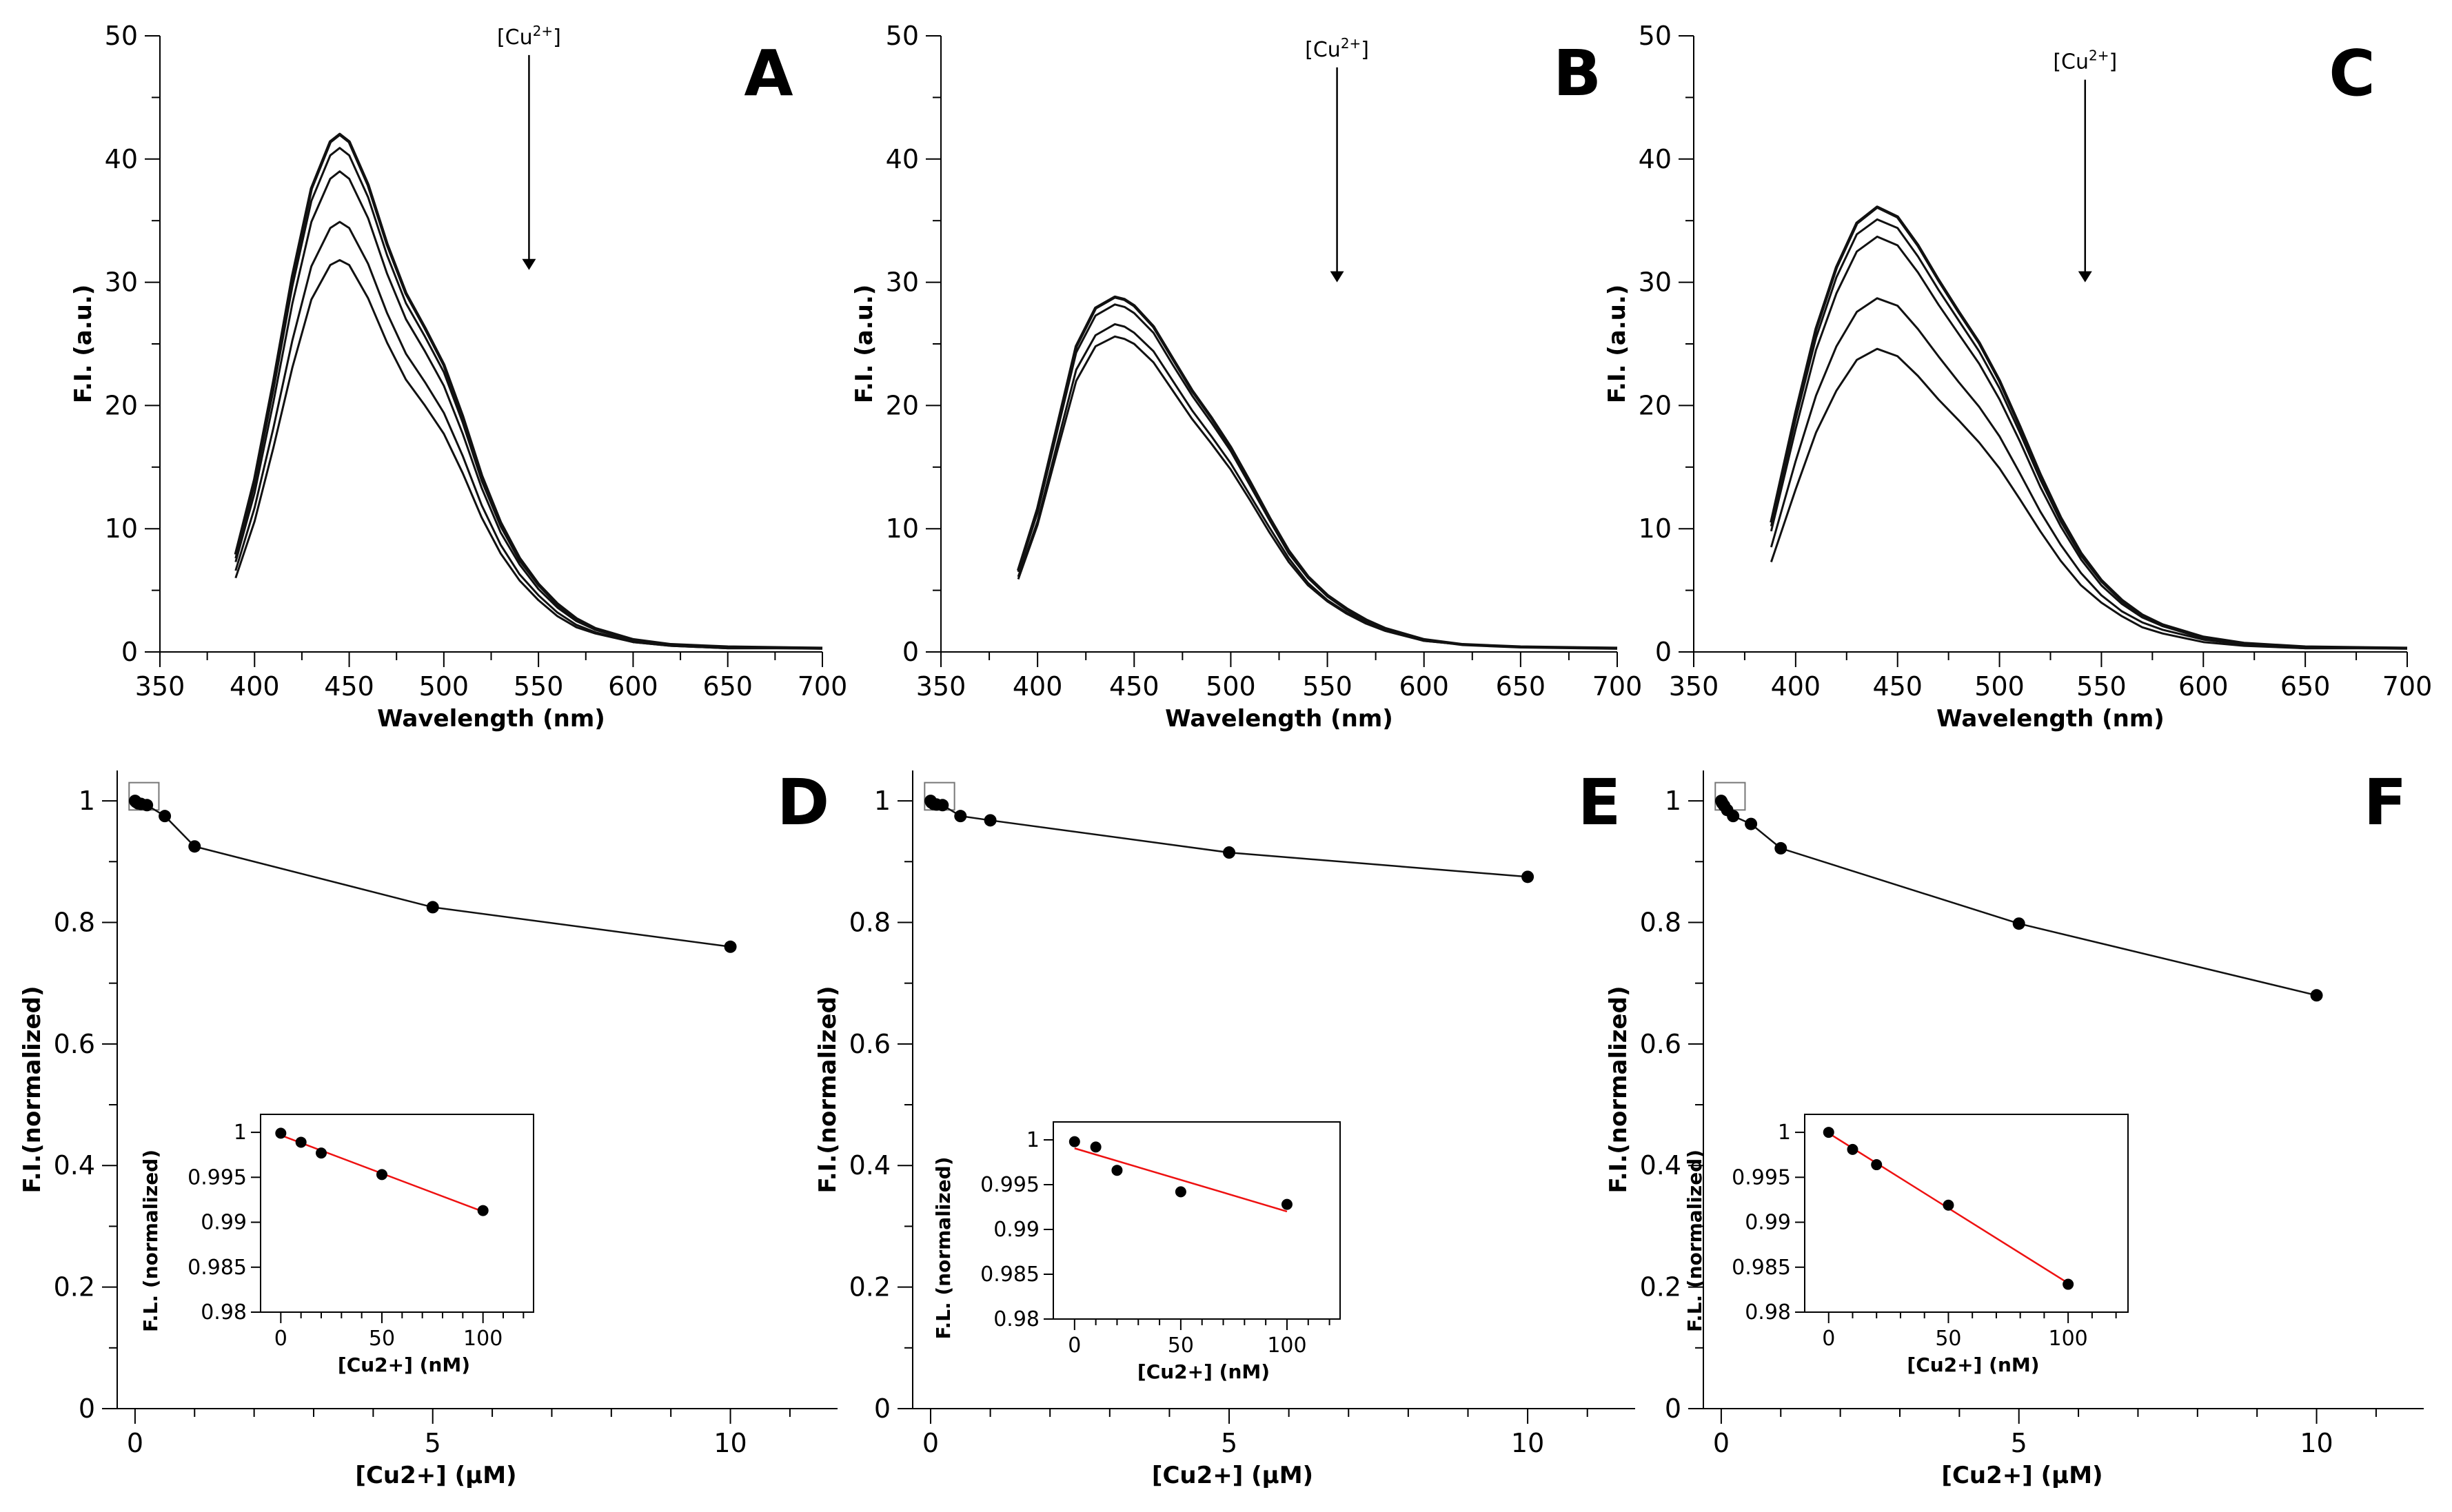  What do you see at coordinates (435, 1475) in the screenshot?
I see `x-axis-label: [Cu2+] (µM)` at bounding box center [435, 1475].